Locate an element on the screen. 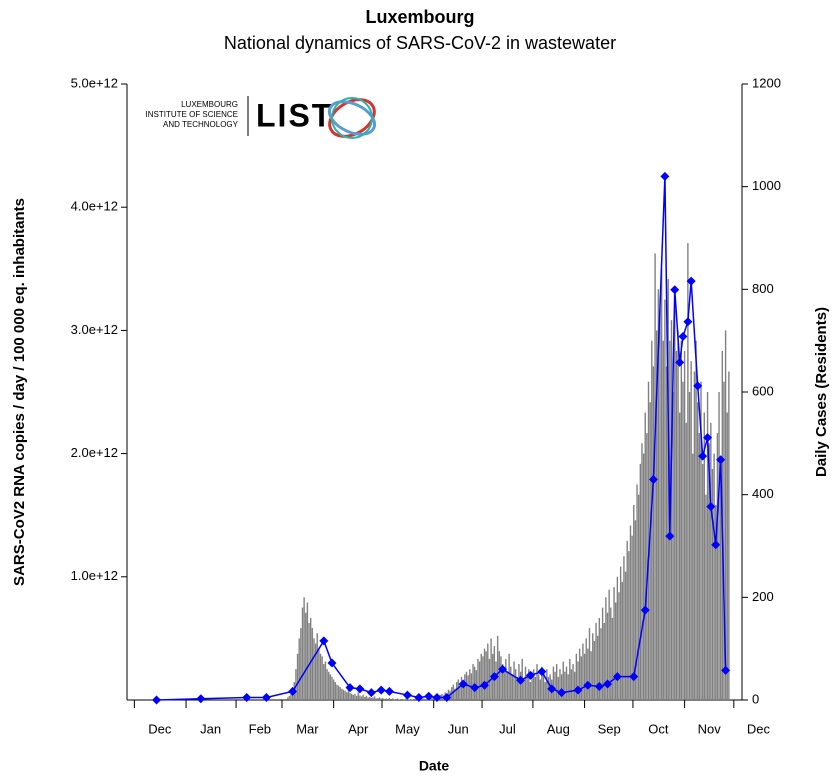 This screenshot has height=779, width=837. x-tick-label: Mar is located at coordinates (307, 728).